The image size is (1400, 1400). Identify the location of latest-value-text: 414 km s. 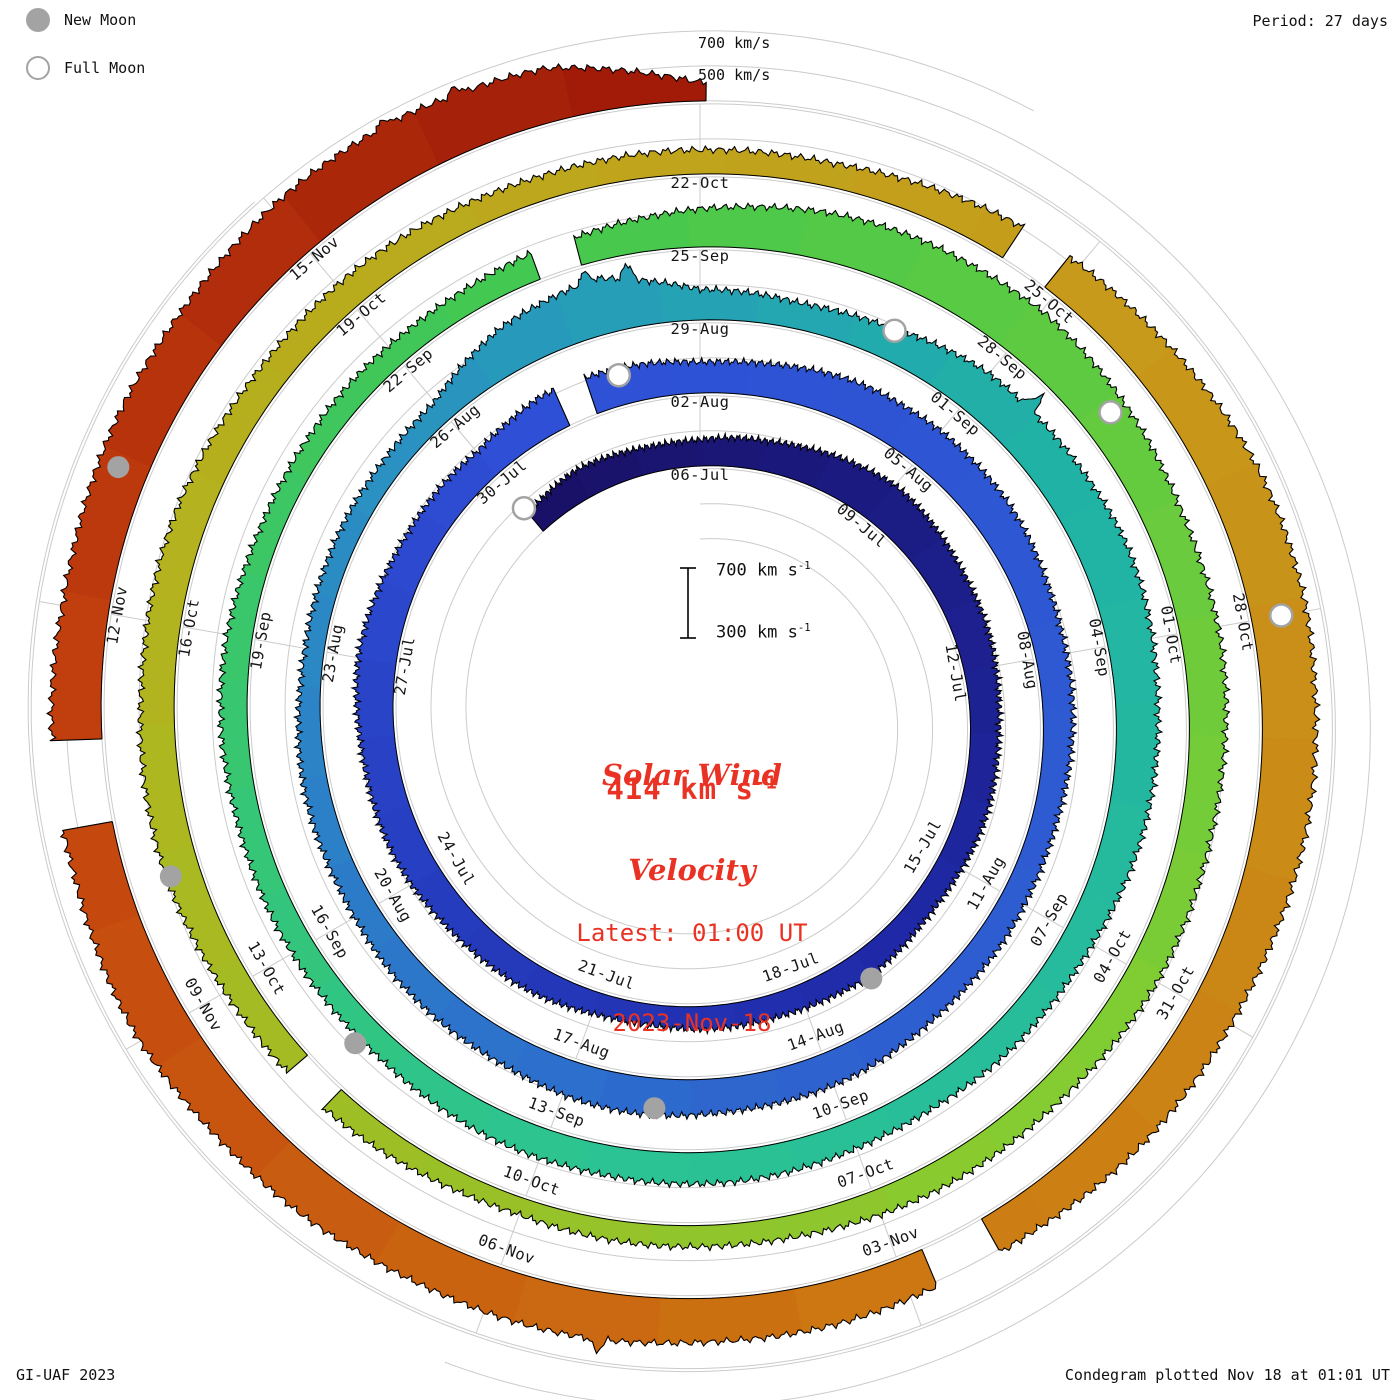
(680, 789).